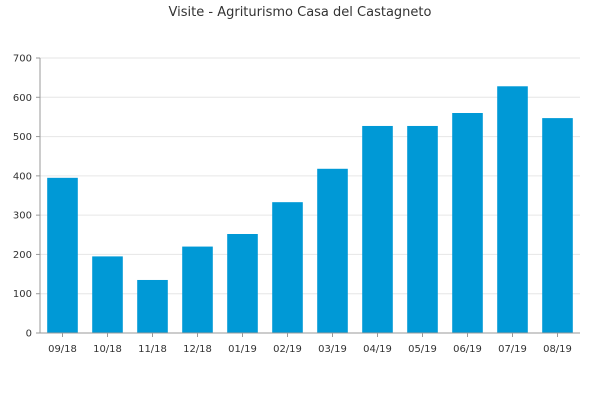 This screenshot has height=400, width=600. Describe the element at coordinates (287, 349) in the screenshot. I see `x-tick-label: 02/19` at that location.